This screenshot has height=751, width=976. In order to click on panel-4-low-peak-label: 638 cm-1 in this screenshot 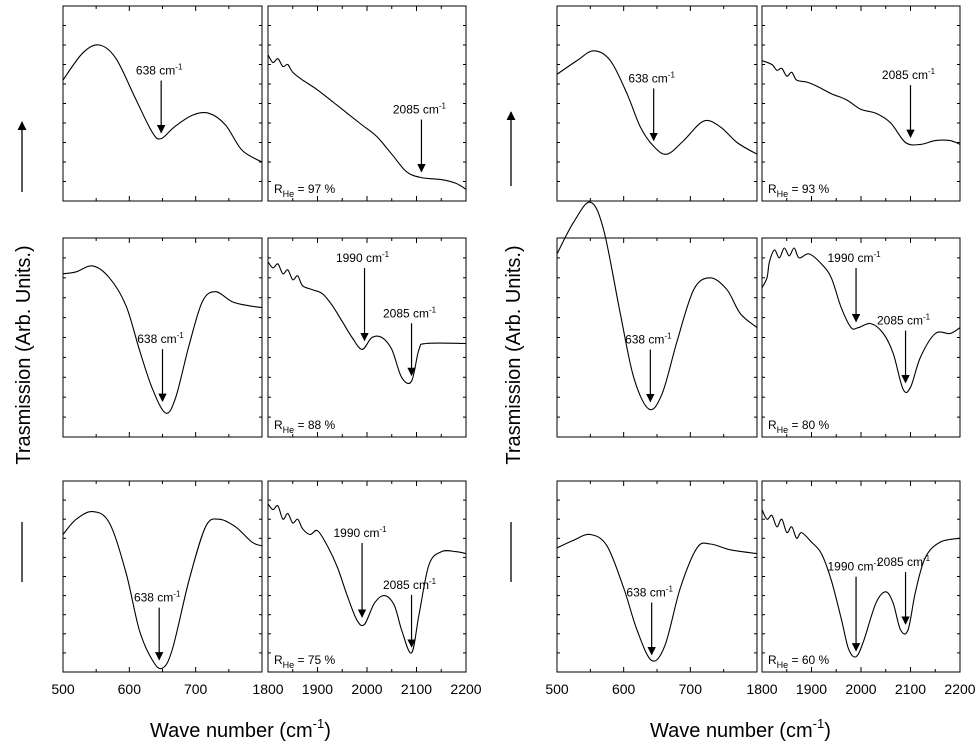, I will do `click(648, 339)`.